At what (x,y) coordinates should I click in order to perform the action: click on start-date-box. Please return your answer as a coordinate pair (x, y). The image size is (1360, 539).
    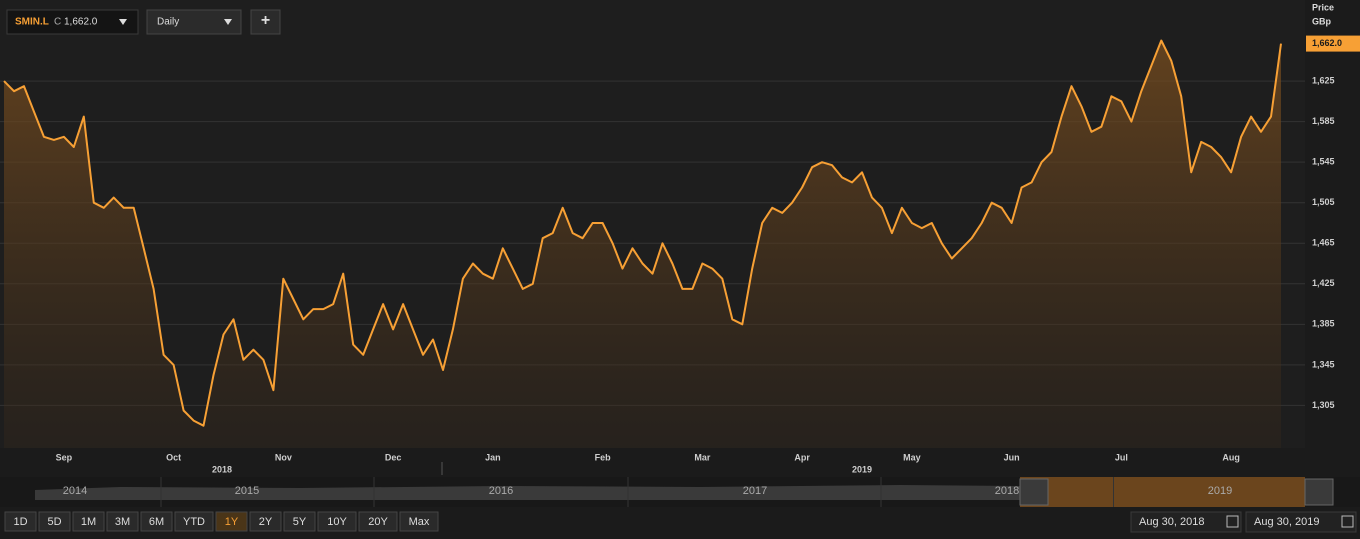
    Looking at the image, I should click on (1186, 522).